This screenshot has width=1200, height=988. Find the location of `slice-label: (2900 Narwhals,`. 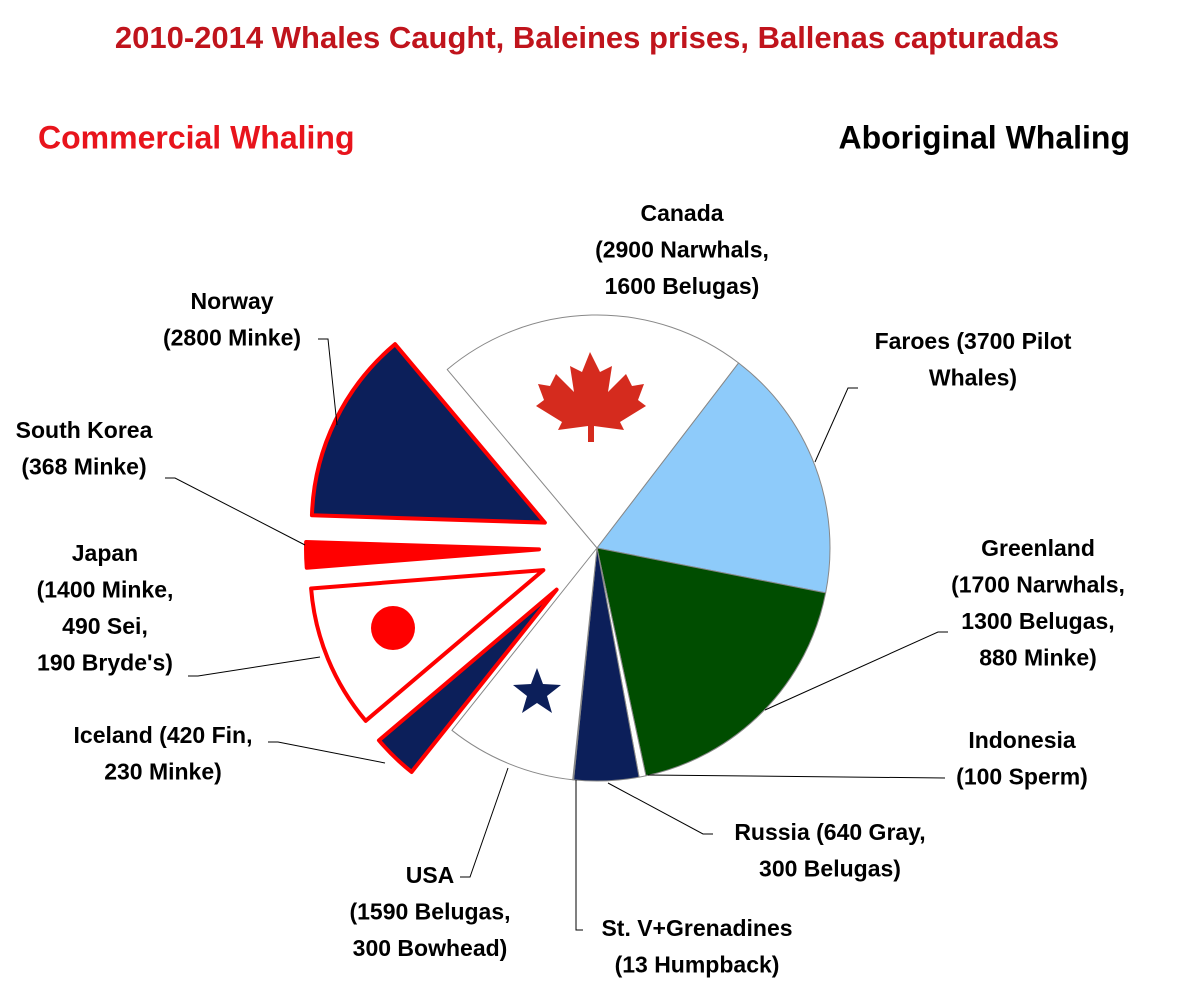

slice-label: (2900 Narwhals, is located at coordinates (682, 250).